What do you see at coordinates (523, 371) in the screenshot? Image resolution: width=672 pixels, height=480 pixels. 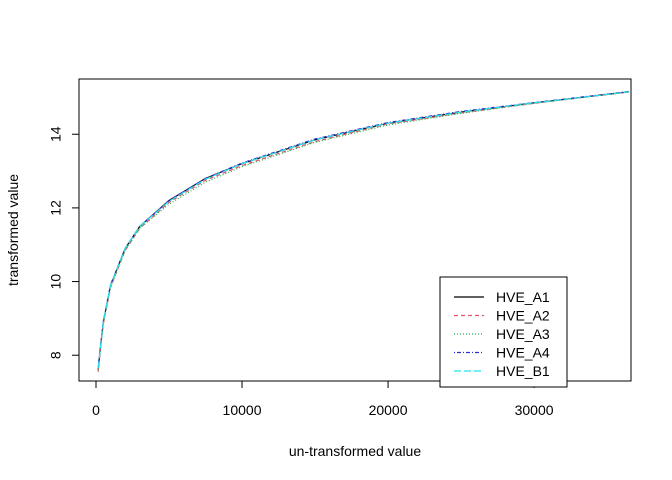 I see `legend-label: HVE_B1` at bounding box center [523, 371].